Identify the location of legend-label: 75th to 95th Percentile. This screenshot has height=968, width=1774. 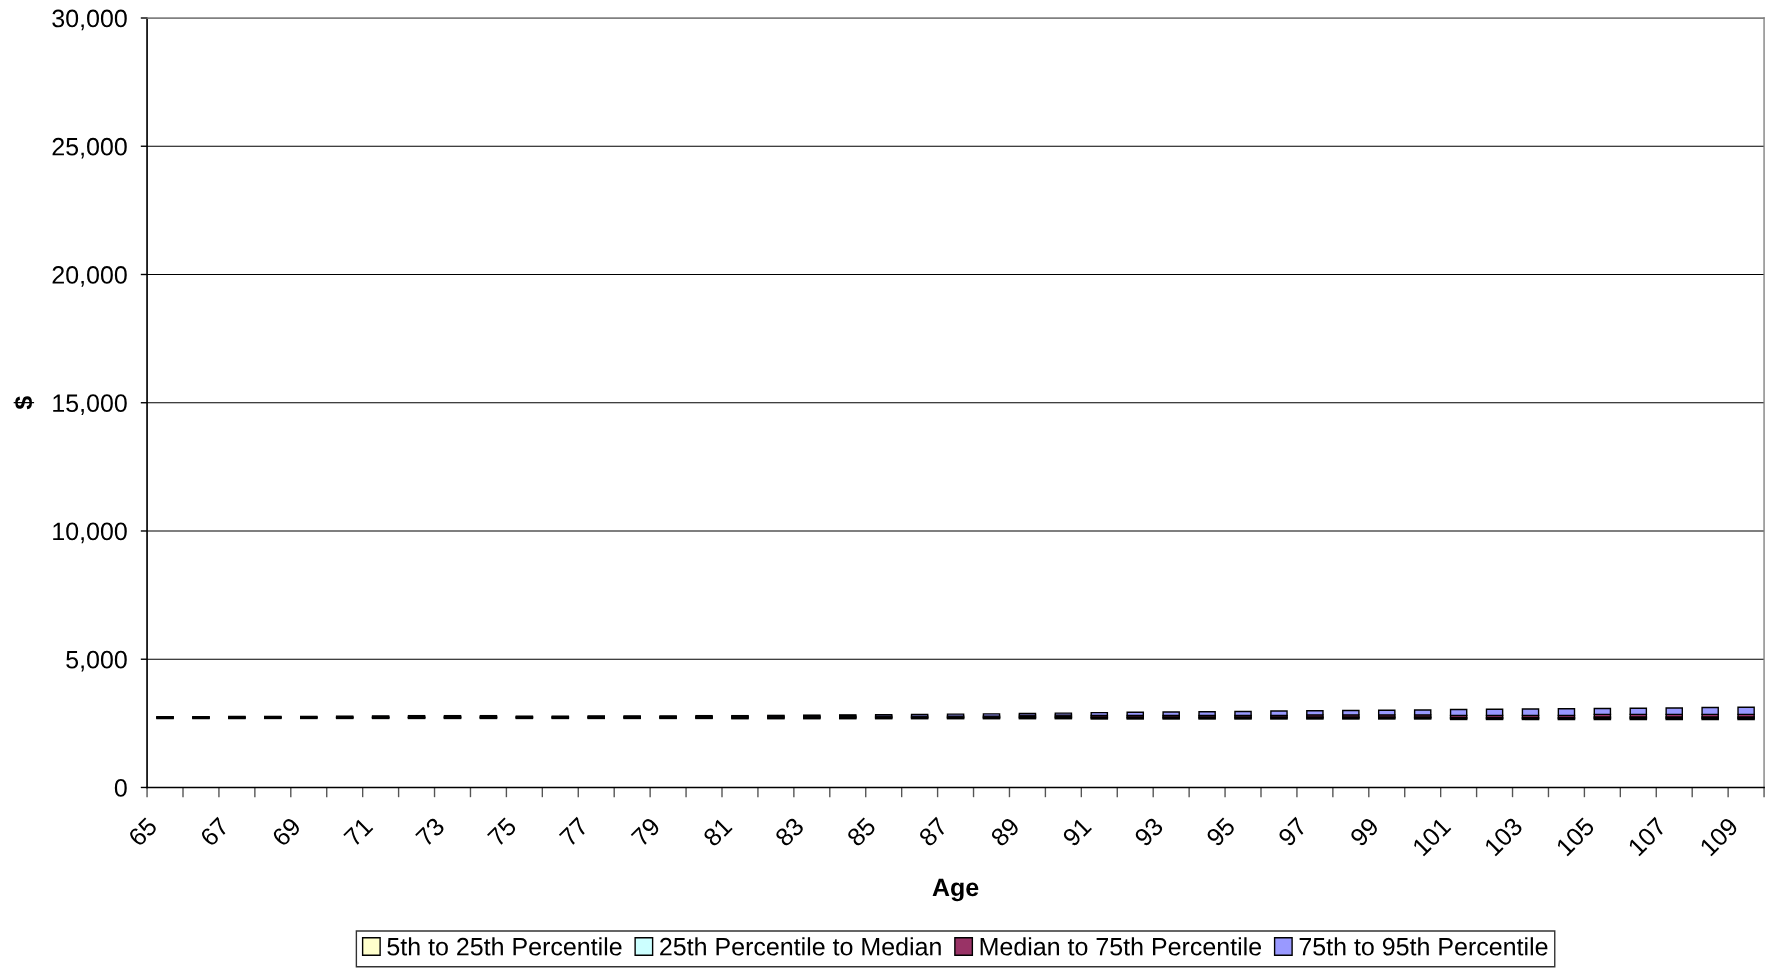
(1423, 946).